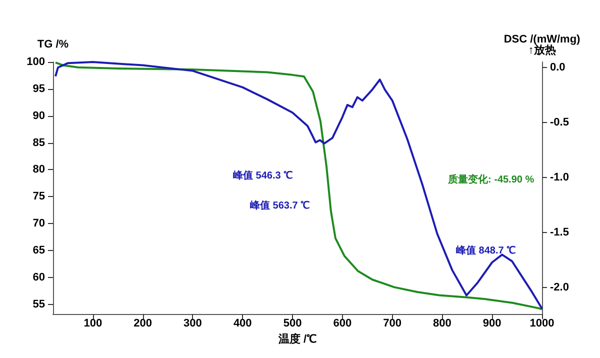  What do you see at coordinates (38, 170) in the screenshot?
I see `y-tick-label: 80` at bounding box center [38, 170].